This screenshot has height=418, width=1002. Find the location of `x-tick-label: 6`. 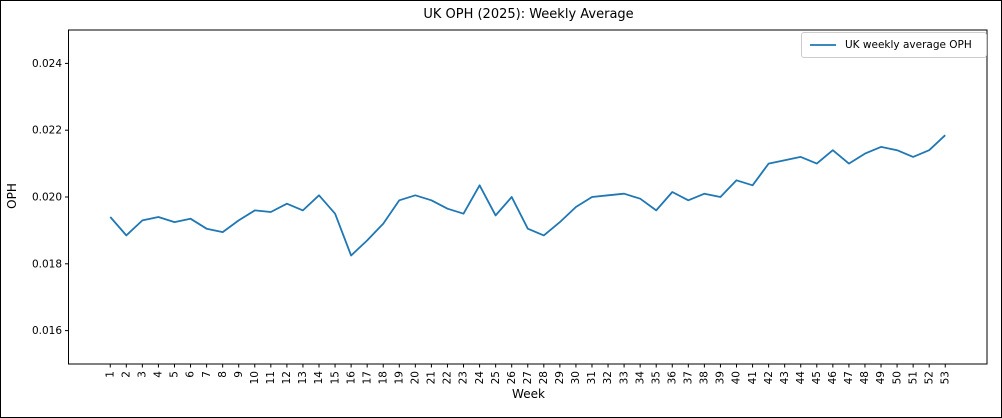

x-tick-label: 6 is located at coordinates (191, 374).